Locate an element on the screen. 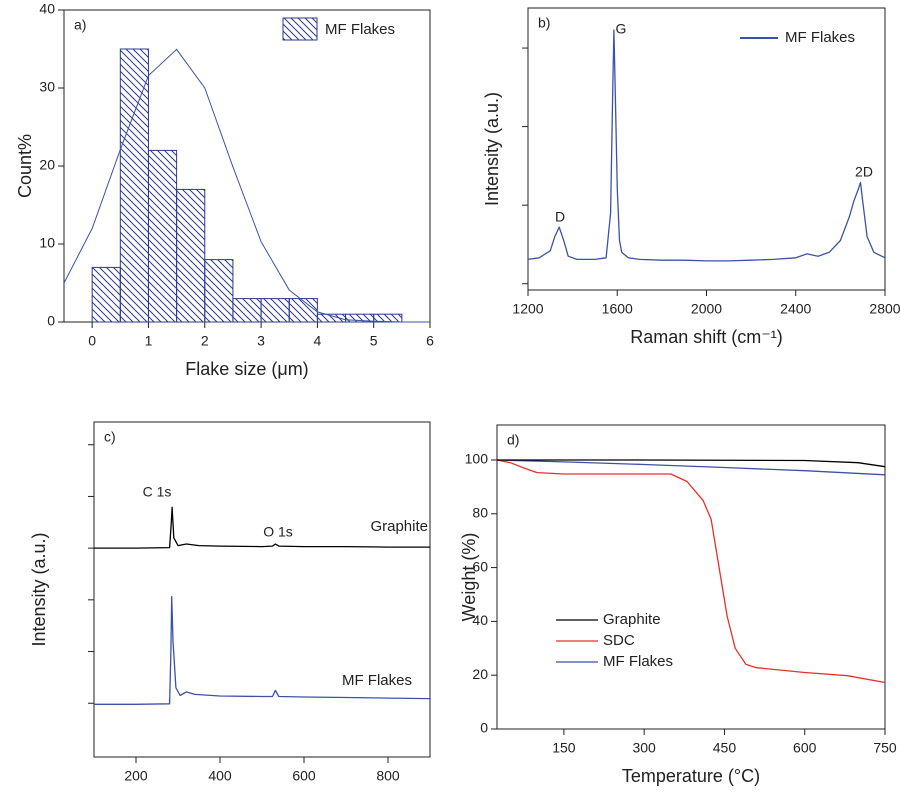  x-tick-label: 150 is located at coordinates (564, 748).